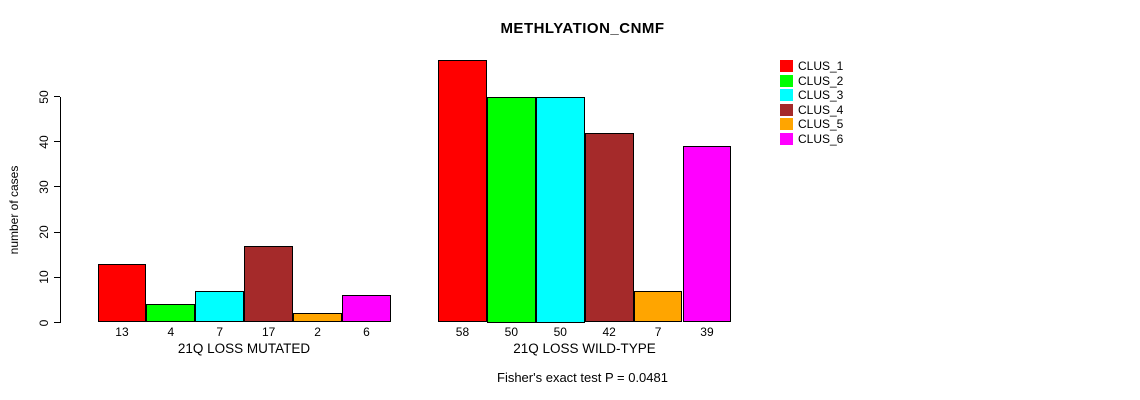 Image resolution: width=1140 pixels, height=400 pixels. Describe the element at coordinates (582, 28) in the screenshot. I see `chart-title: METHLYATION_CNMF` at that location.